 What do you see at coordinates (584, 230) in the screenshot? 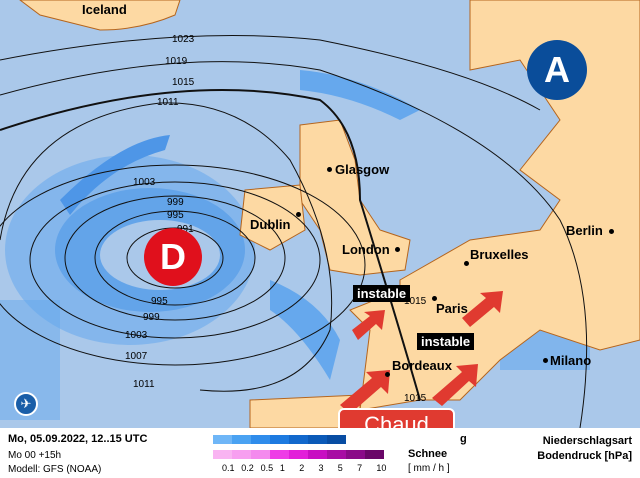
I see `city-berlin: Berlin` at bounding box center [584, 230].